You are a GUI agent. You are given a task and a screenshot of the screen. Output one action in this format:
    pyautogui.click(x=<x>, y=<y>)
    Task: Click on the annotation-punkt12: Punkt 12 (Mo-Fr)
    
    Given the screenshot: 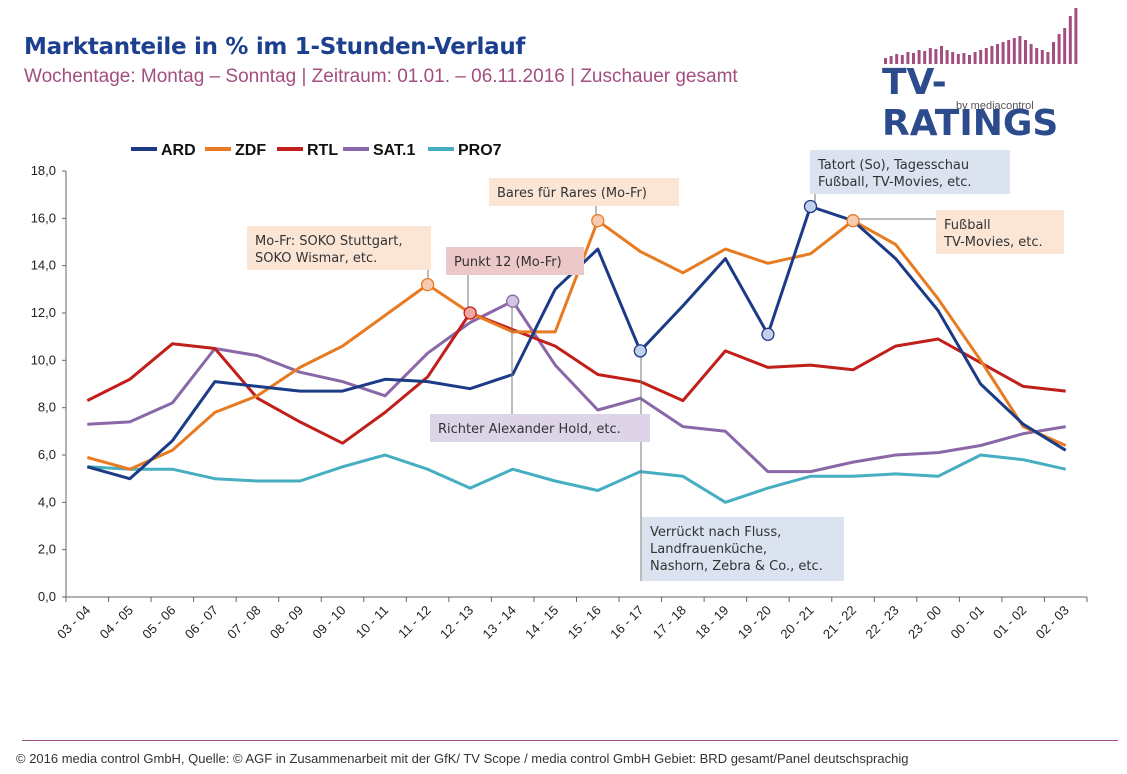 What is the action you would take?
    pyautogui.click(x=515, y=261)
    